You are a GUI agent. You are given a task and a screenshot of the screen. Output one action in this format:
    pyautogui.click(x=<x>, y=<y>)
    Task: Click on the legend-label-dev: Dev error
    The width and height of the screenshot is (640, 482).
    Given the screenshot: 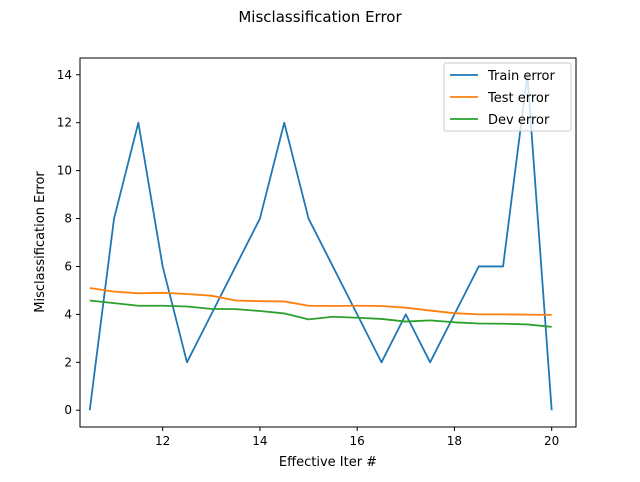 What is the action you would take?
    pyautogui.click(x=519, y=120)
    